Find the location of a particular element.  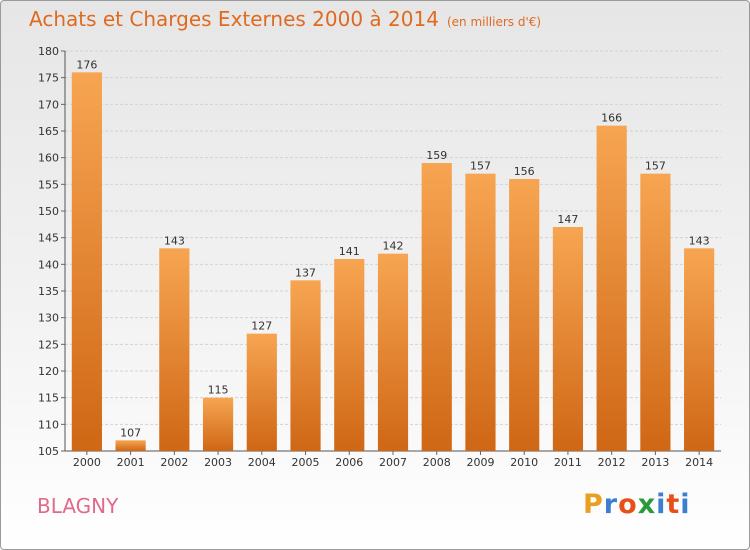

logo-letter: x is located at coordinates (647, 504).